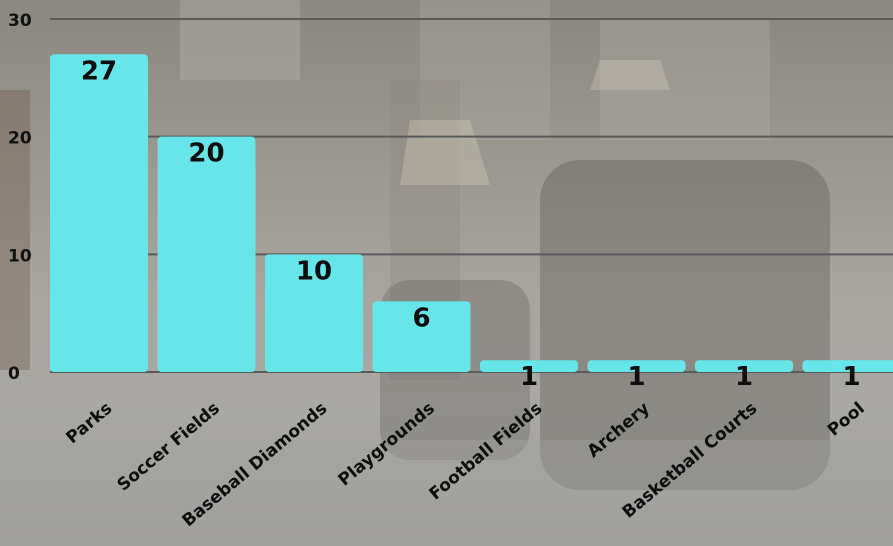 The height and width of the screenshot is (546, 893). Describe the element at coordinates (619, 430) in the screenshot. I see `x-tick-label-archery: Archery` at that location.